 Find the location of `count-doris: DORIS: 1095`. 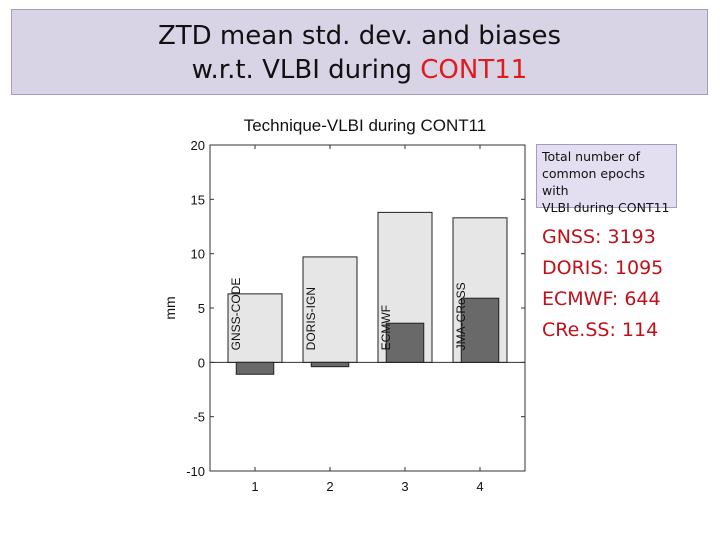

count-doris: DORIS: 1095 is located at coordinates (603, 268).